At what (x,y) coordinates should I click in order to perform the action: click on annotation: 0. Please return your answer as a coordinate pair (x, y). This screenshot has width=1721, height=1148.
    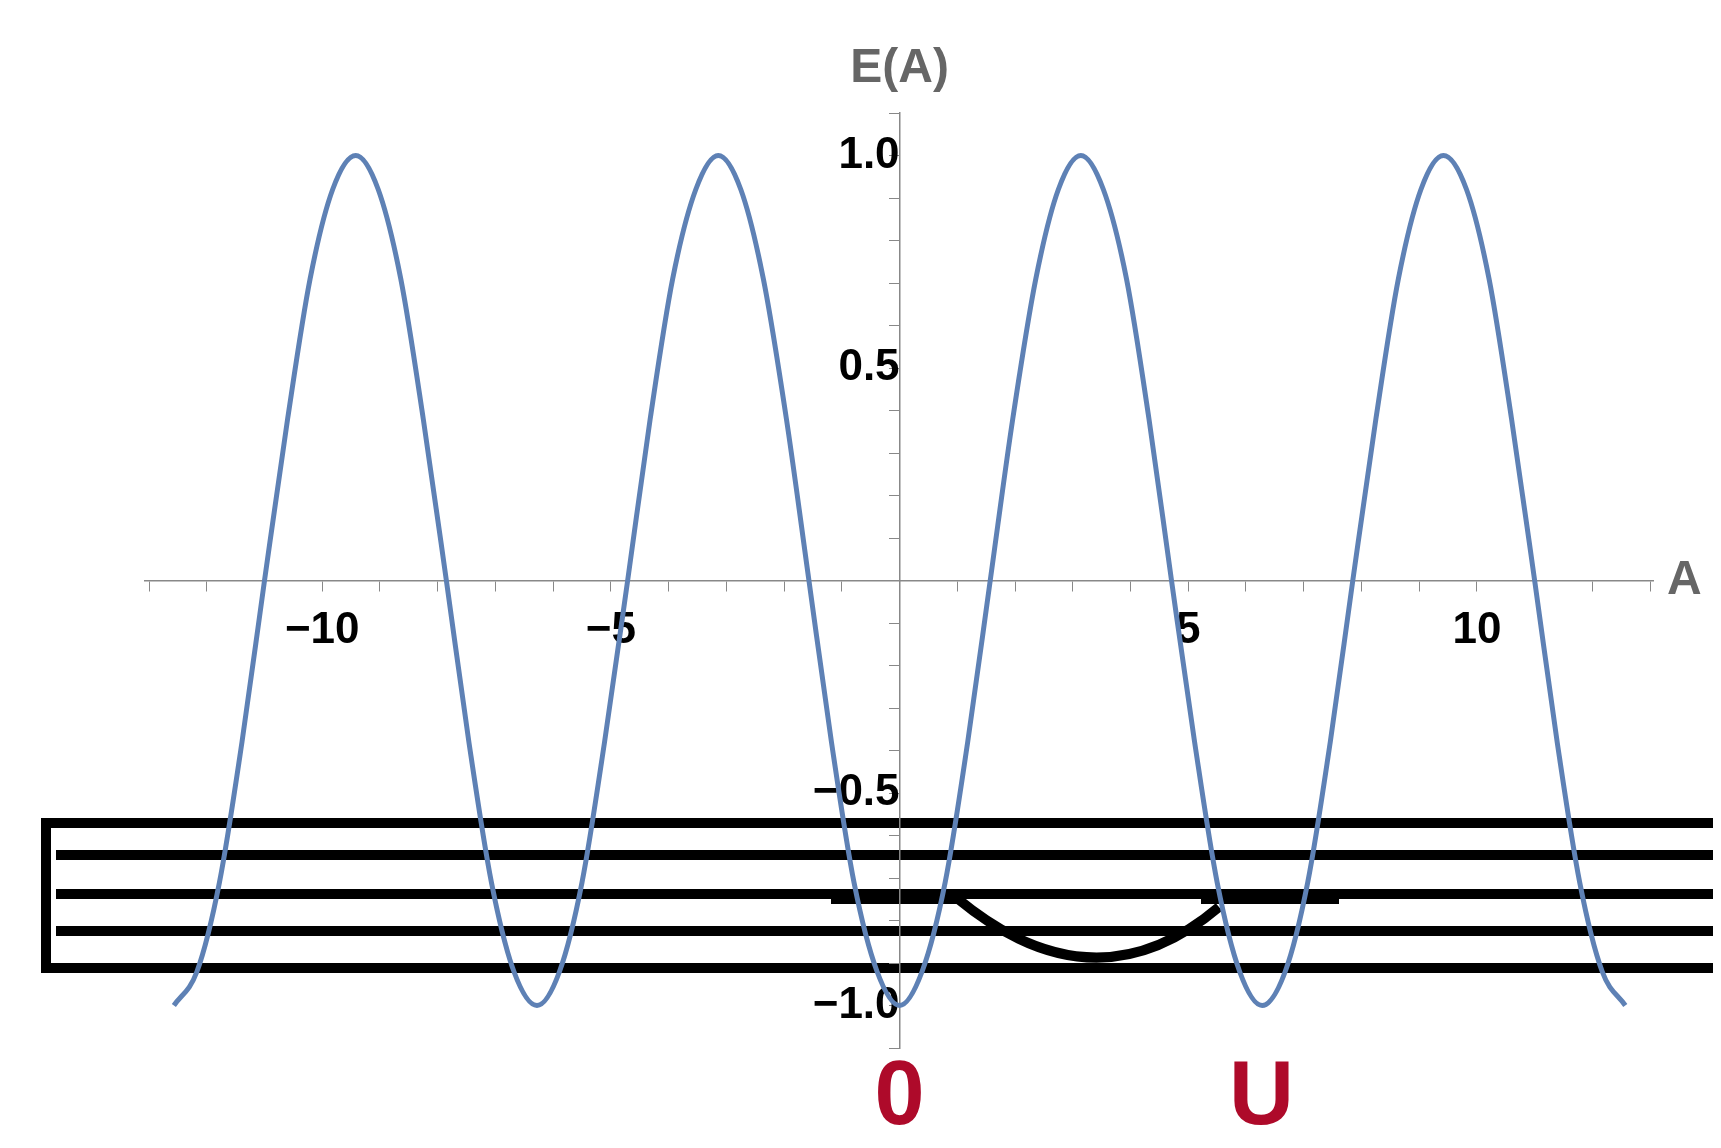
    Looking at the image, I should click on (899, 1092).